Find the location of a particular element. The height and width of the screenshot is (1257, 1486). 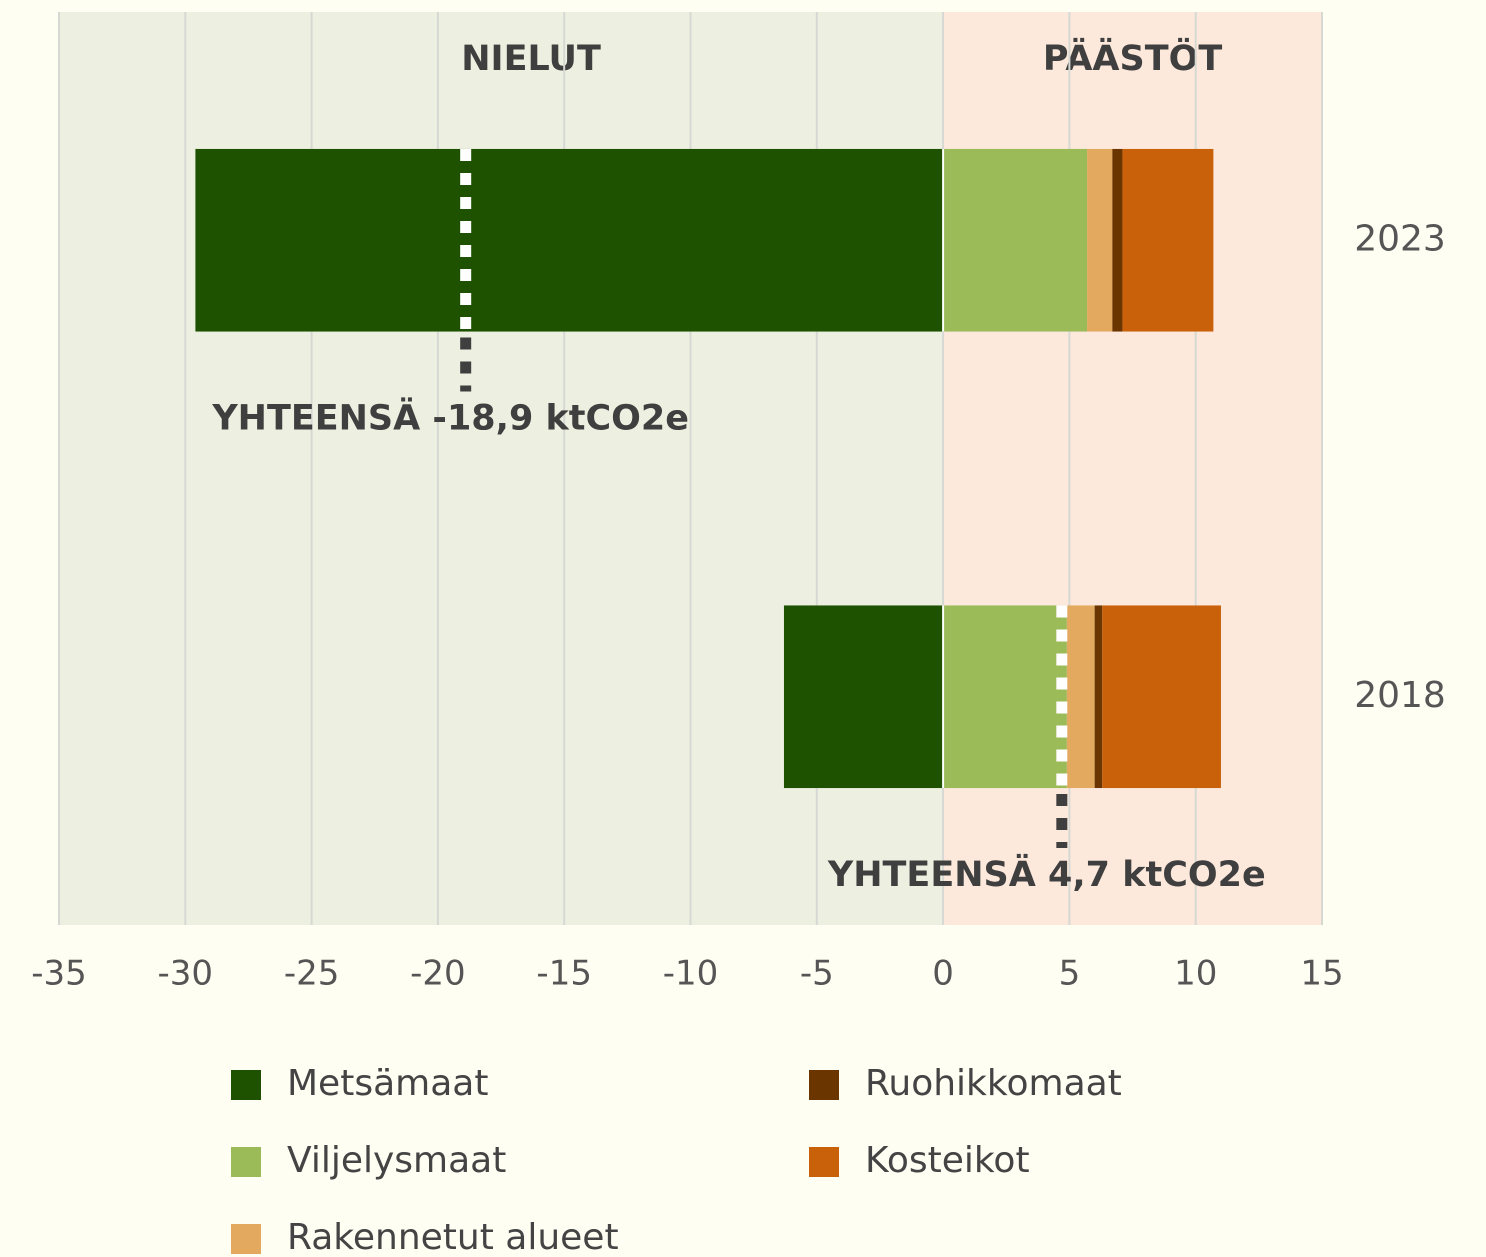

x-tick-label: 15 is located at coordinates (1321, 974).